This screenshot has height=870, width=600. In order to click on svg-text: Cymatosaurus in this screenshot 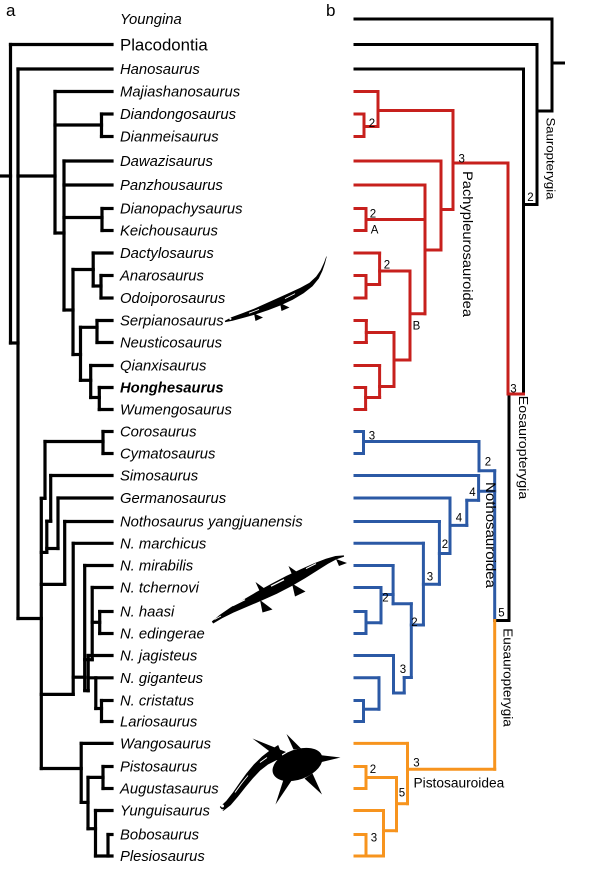, I will do `click(168, 455)`.